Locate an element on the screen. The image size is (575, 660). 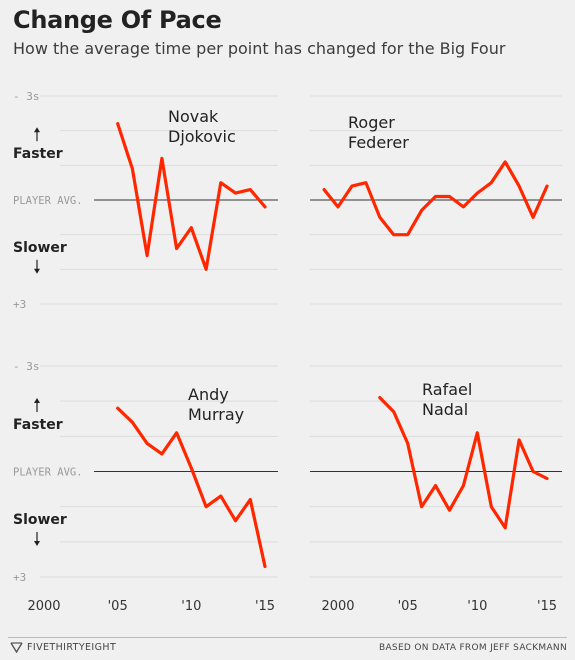
series-line-andy-murray is located at coordinates (191, 487).